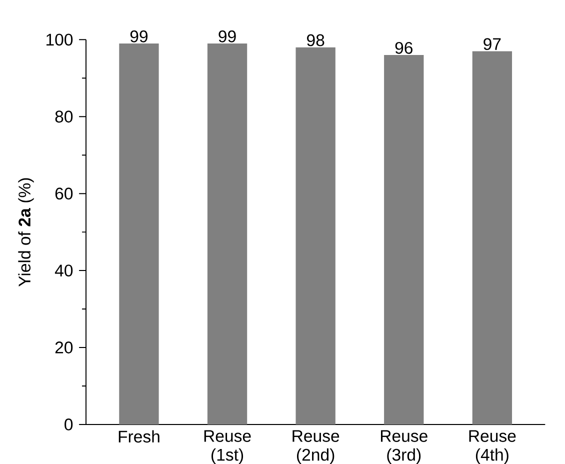  Describe the element at coordinates (64, 116) in the screenshot. I see `y-tick-label: 80` at that location.